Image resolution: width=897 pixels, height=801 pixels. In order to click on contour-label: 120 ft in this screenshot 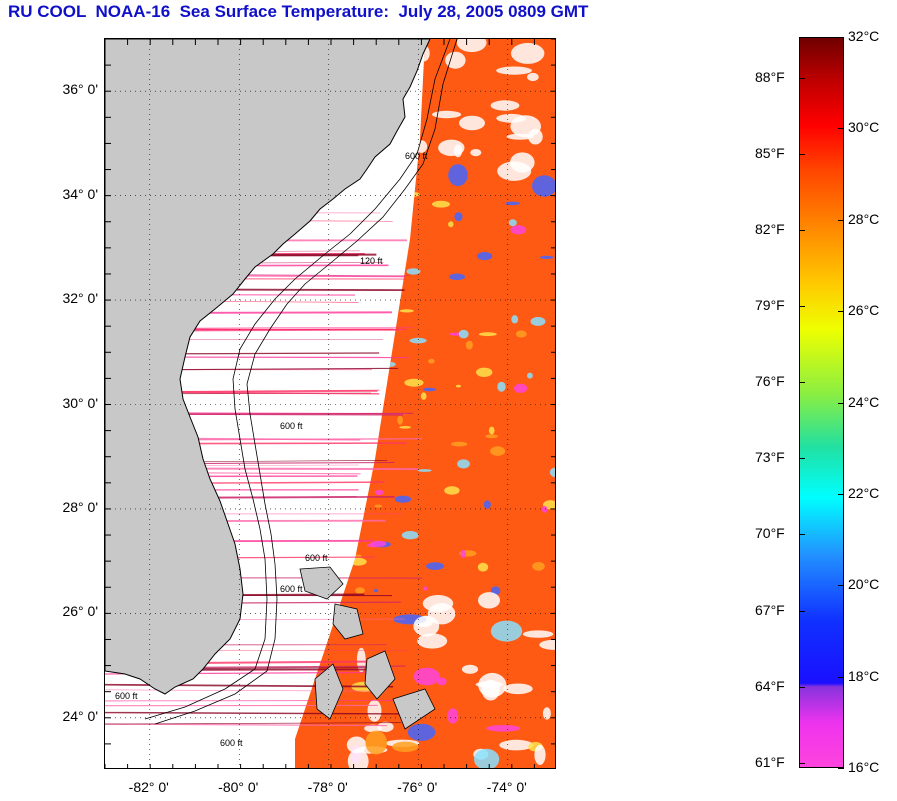, I will do `click(371, 261)`.